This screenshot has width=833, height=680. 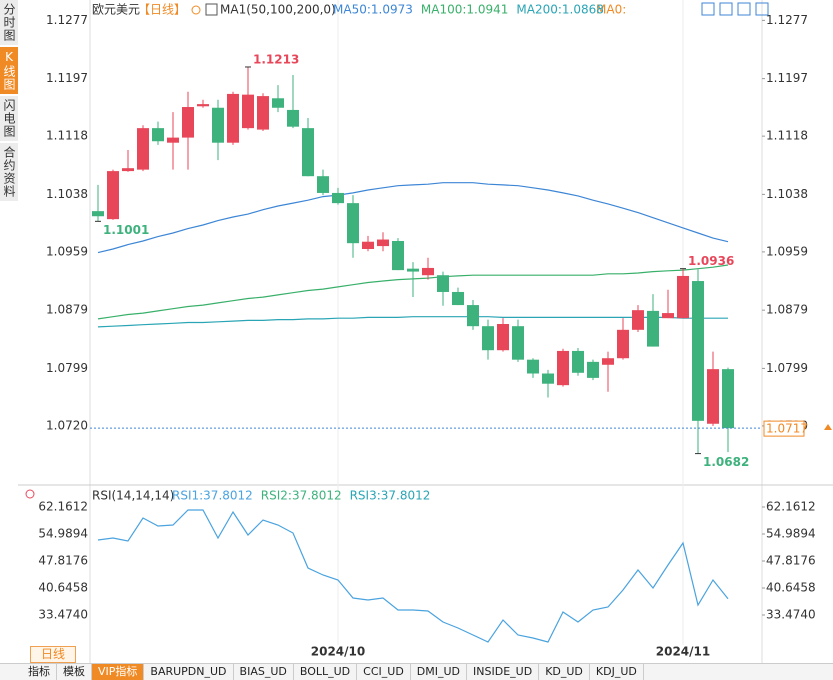 What do you see at coordinates (301, 496) in the screenshot?
I see `legend-entry: RSI2:37.8012` at bounding box center [301, 496].